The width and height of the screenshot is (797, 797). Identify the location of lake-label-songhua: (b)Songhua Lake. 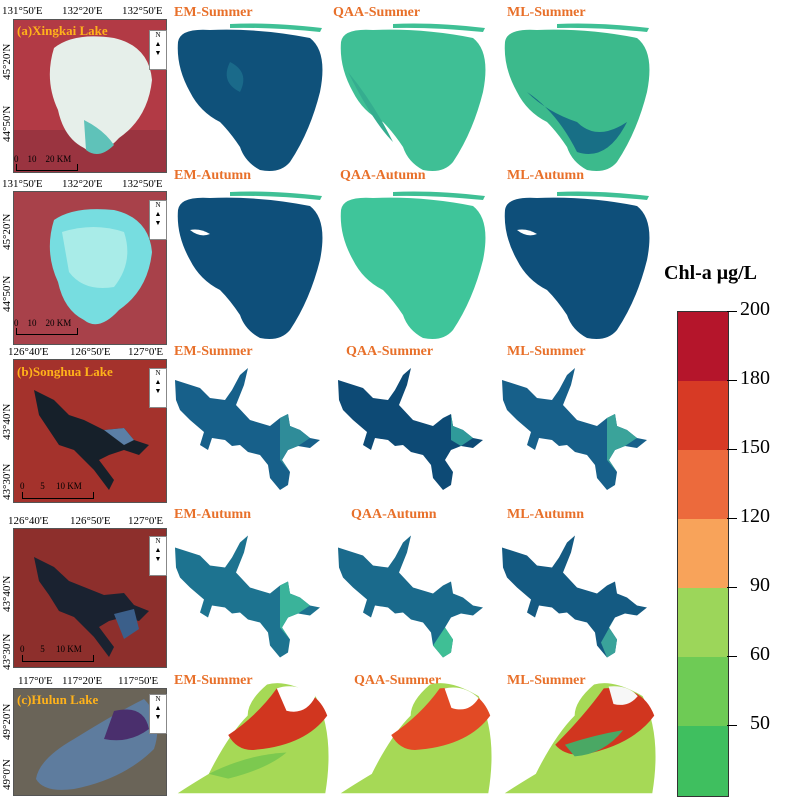
(65, 371).